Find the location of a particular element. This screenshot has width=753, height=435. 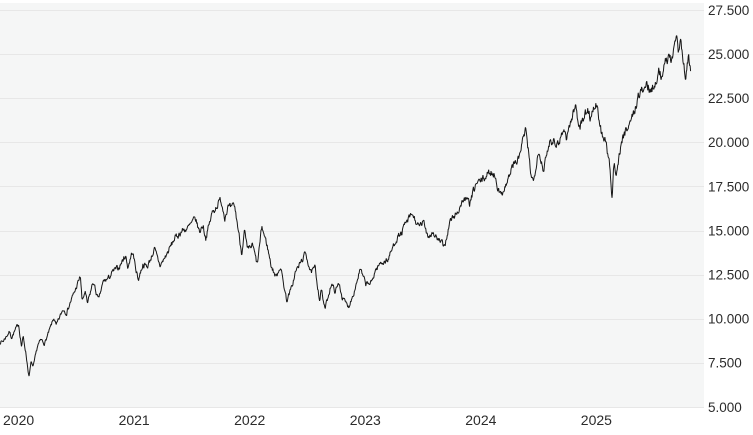

y-axis-label: 15.000 is located at coordinates (728, 230).